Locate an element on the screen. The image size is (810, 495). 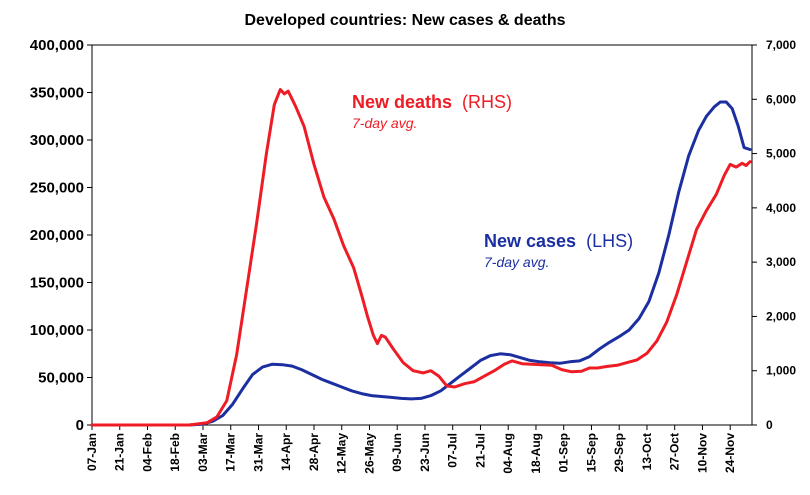
left-tick-label: 350,000 is located at coordinates (57, 93).